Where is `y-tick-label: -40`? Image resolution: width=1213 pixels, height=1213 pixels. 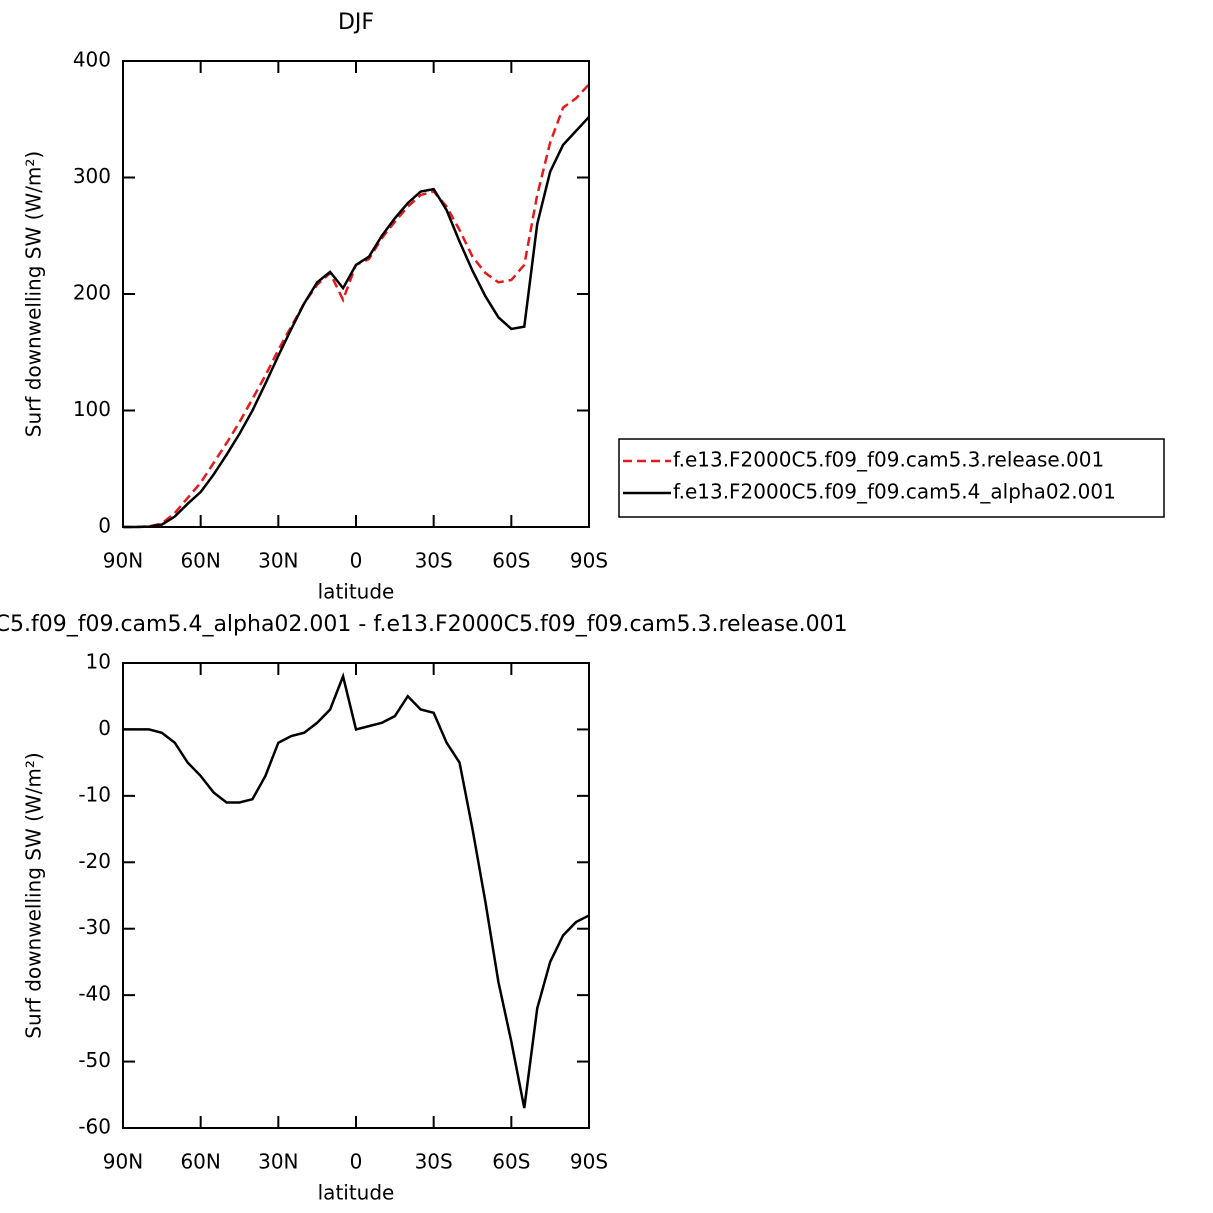
y-tick-label: -40 is located at coordinates (94, 994).